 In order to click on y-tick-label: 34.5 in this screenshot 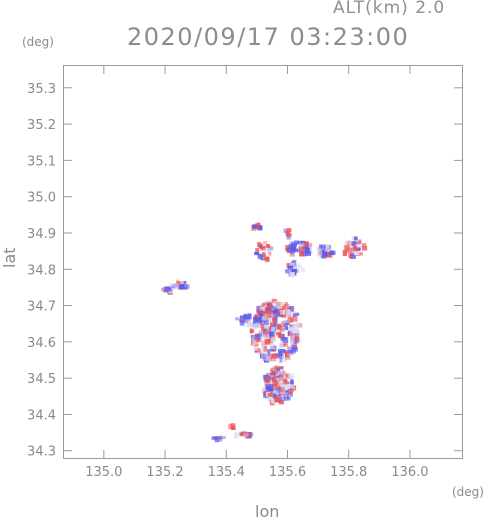, I will do `click(41, 379)`.